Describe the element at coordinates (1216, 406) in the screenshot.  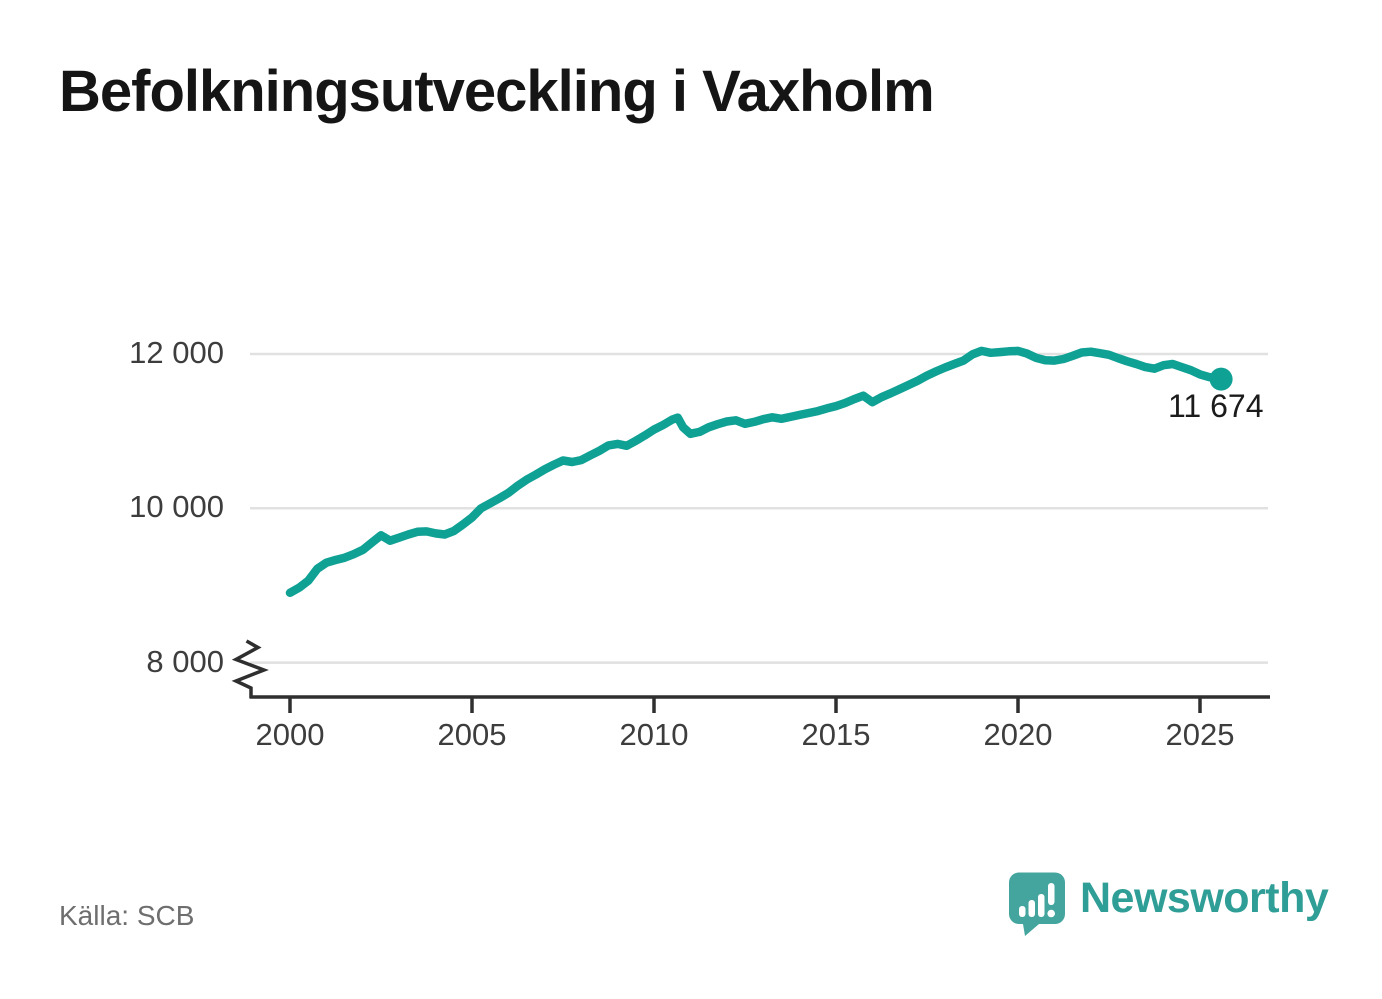
I see `end-value-label: 11 674` at that location.